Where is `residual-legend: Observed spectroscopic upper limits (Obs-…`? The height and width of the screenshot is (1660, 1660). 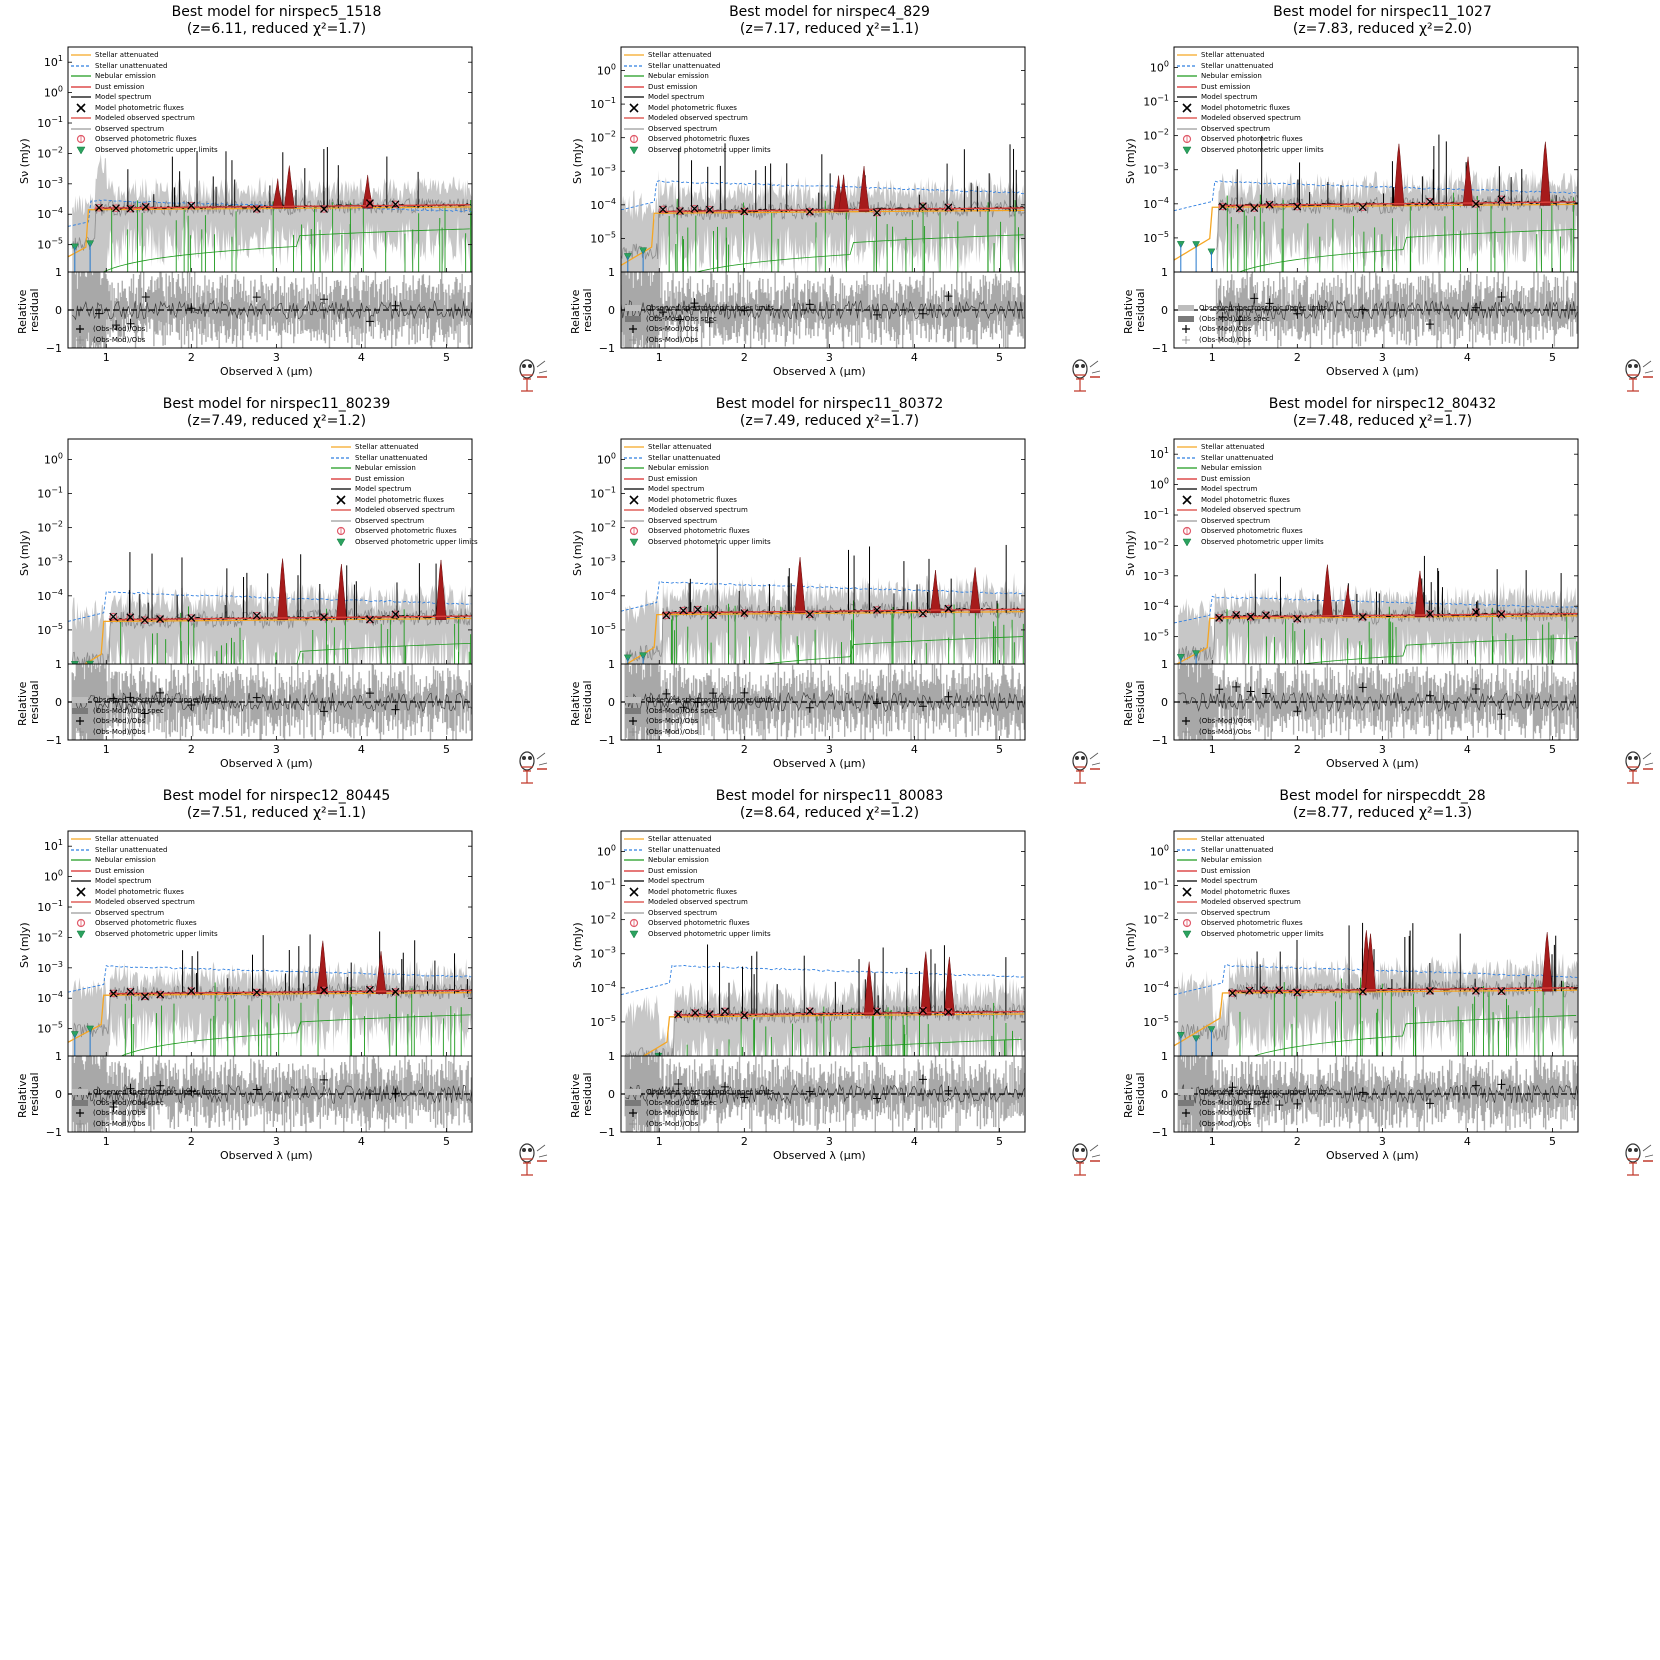
residual-legend: Observed spectroscopic upper limits (Obs-… is located at coordinates (699, 324).